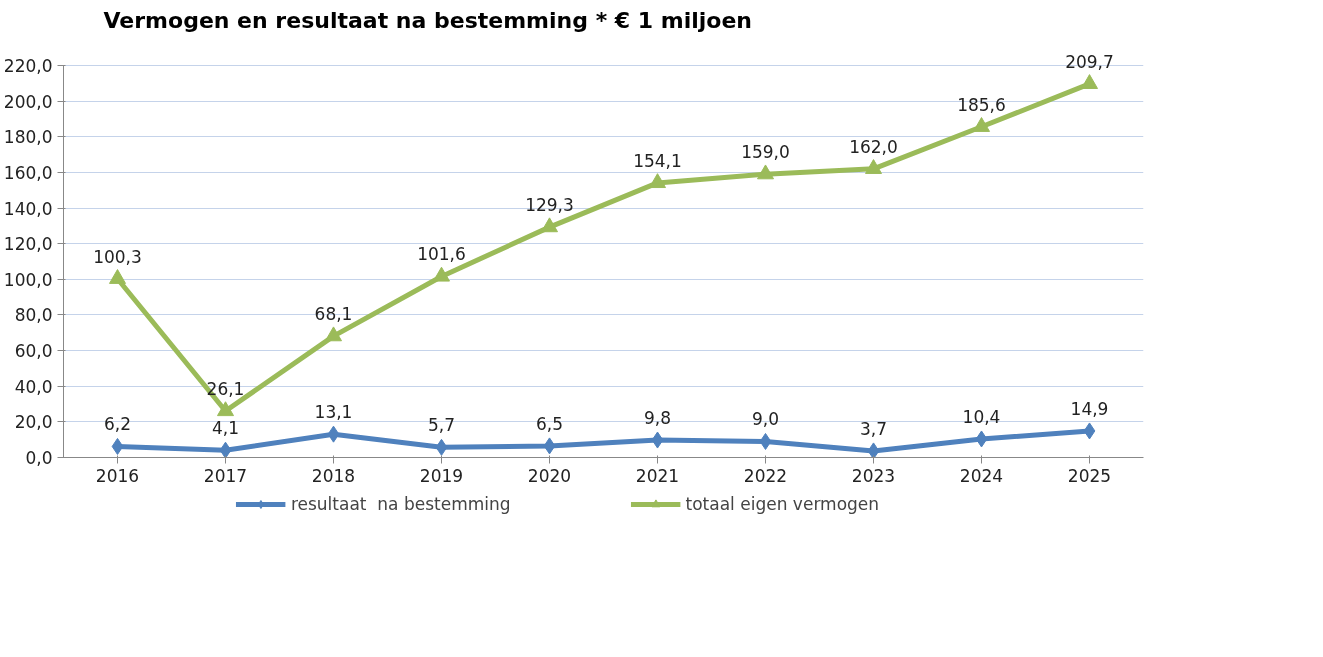 This screenshot has width=1323, height=657. What do you see at coordinates (441, 254) in the screenshot?
I see `data-label: 101,6` at bounding box center [441, 254].